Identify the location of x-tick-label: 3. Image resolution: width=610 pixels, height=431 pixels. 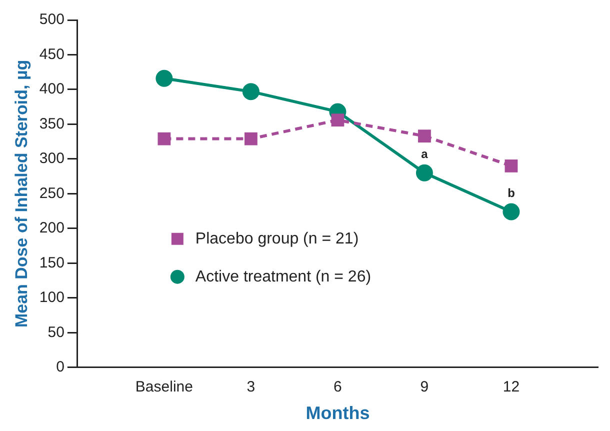
(251, 387).